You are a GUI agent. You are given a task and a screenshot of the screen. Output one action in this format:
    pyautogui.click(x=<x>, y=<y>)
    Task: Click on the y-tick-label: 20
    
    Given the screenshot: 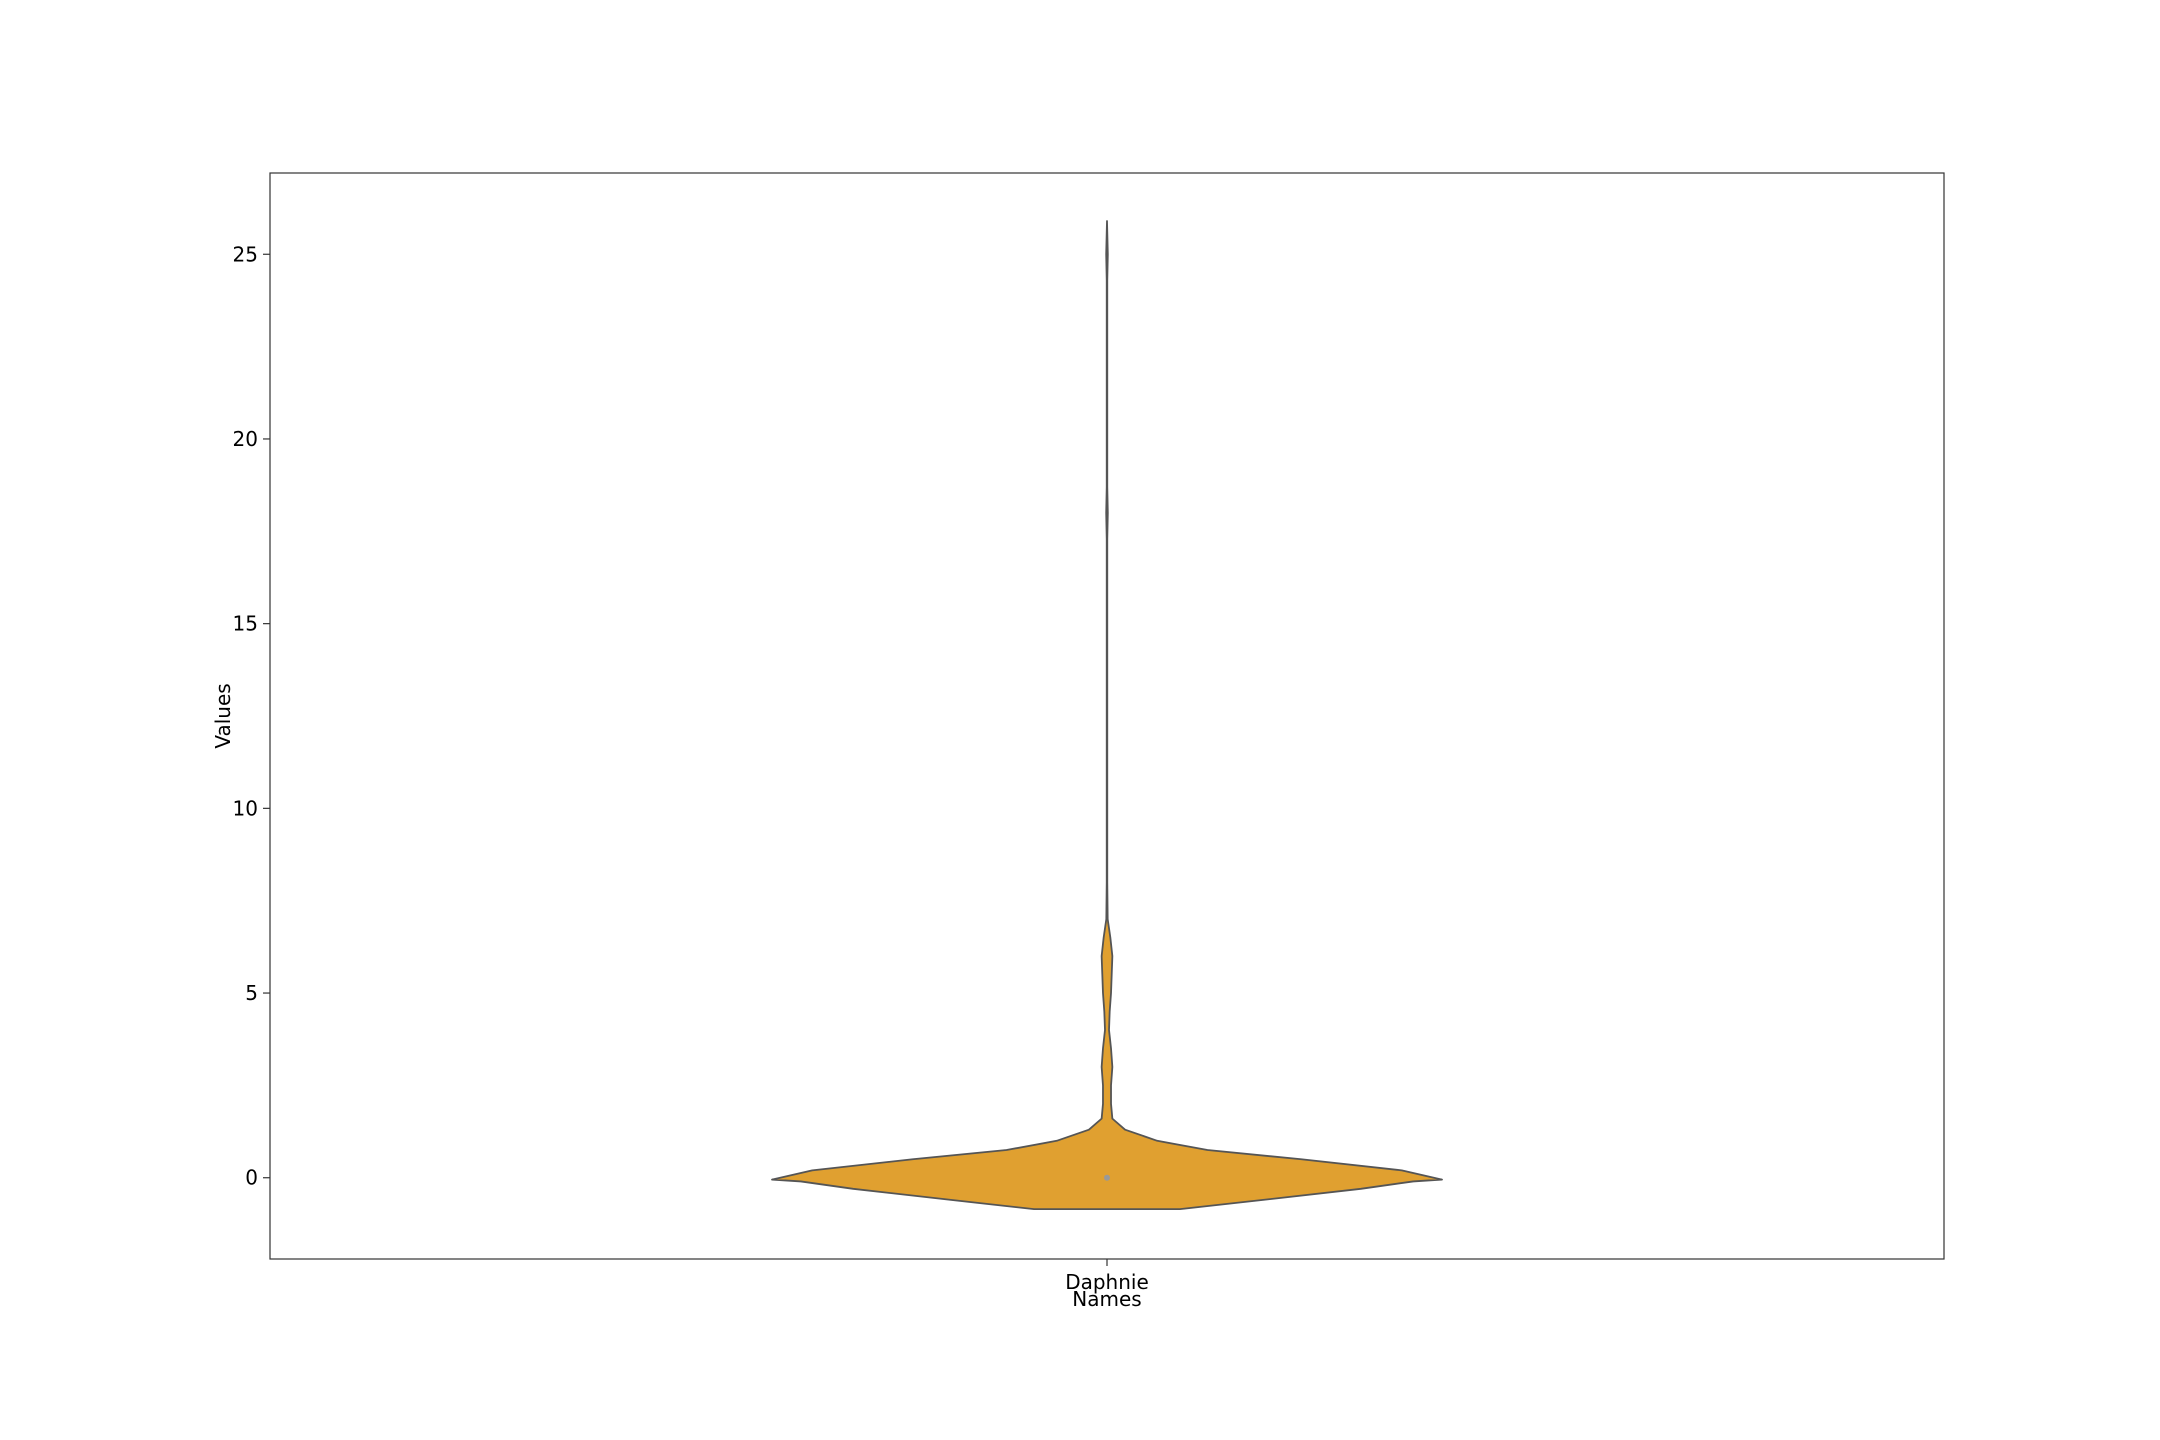 What is the action you would take?
    pyautogui.click(x=245, y=439)
    